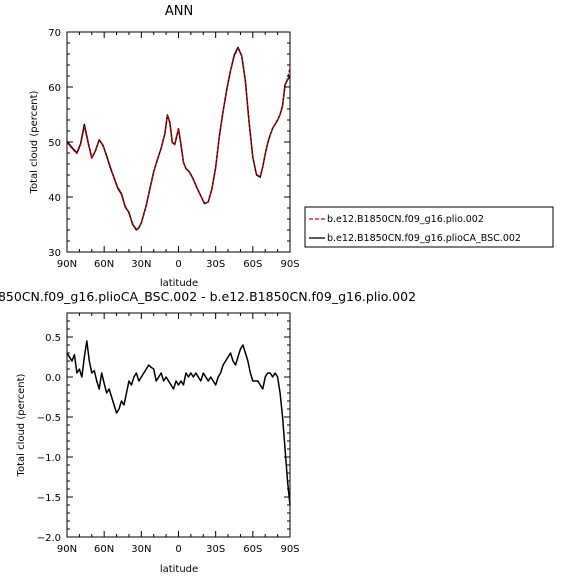 This screenshot has width=580, height=580. What do you see at coordinates (424, 238) in the screenshot?
I see `legend-label-pliocabsc: b.e12.B1850CN.f09_g16.plioCA_BSC.002` at bounding box center [424, 238].